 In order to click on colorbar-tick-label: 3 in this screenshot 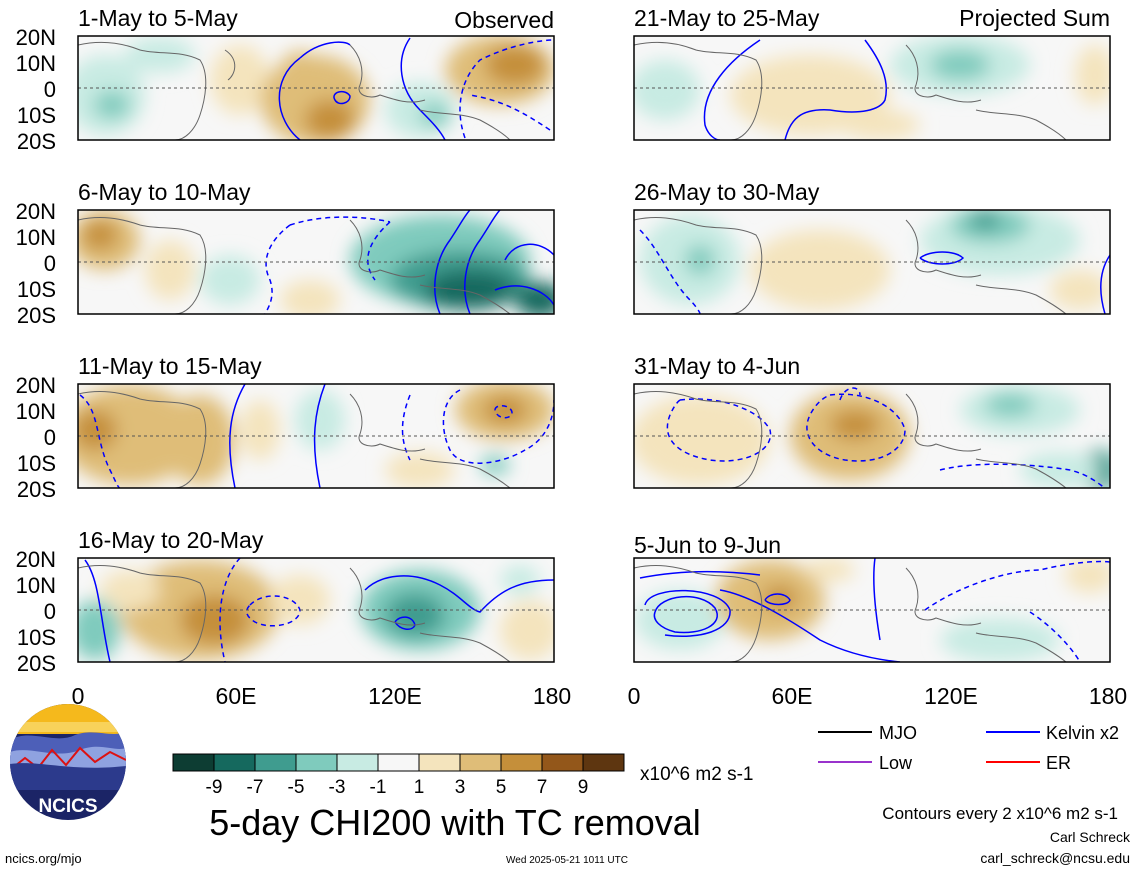, I will do `click(460, 787)`.